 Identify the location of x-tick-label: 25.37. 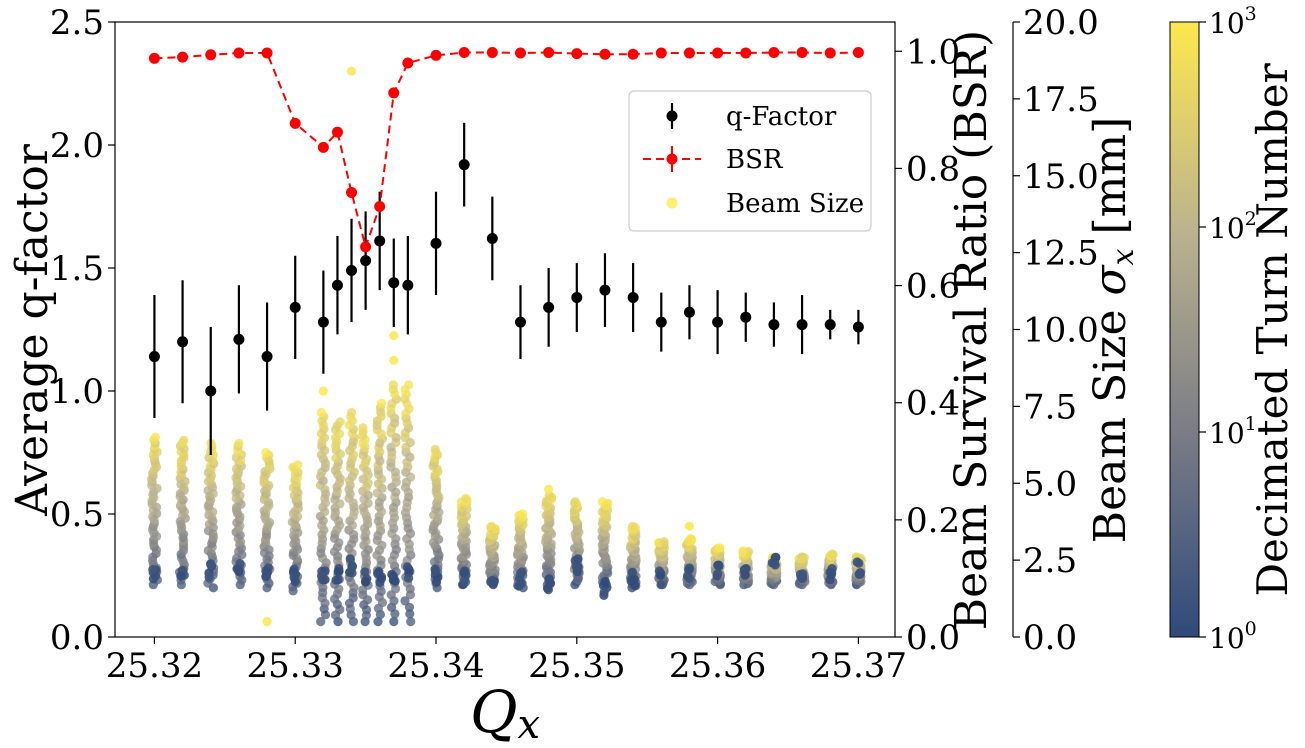
(858, 666).